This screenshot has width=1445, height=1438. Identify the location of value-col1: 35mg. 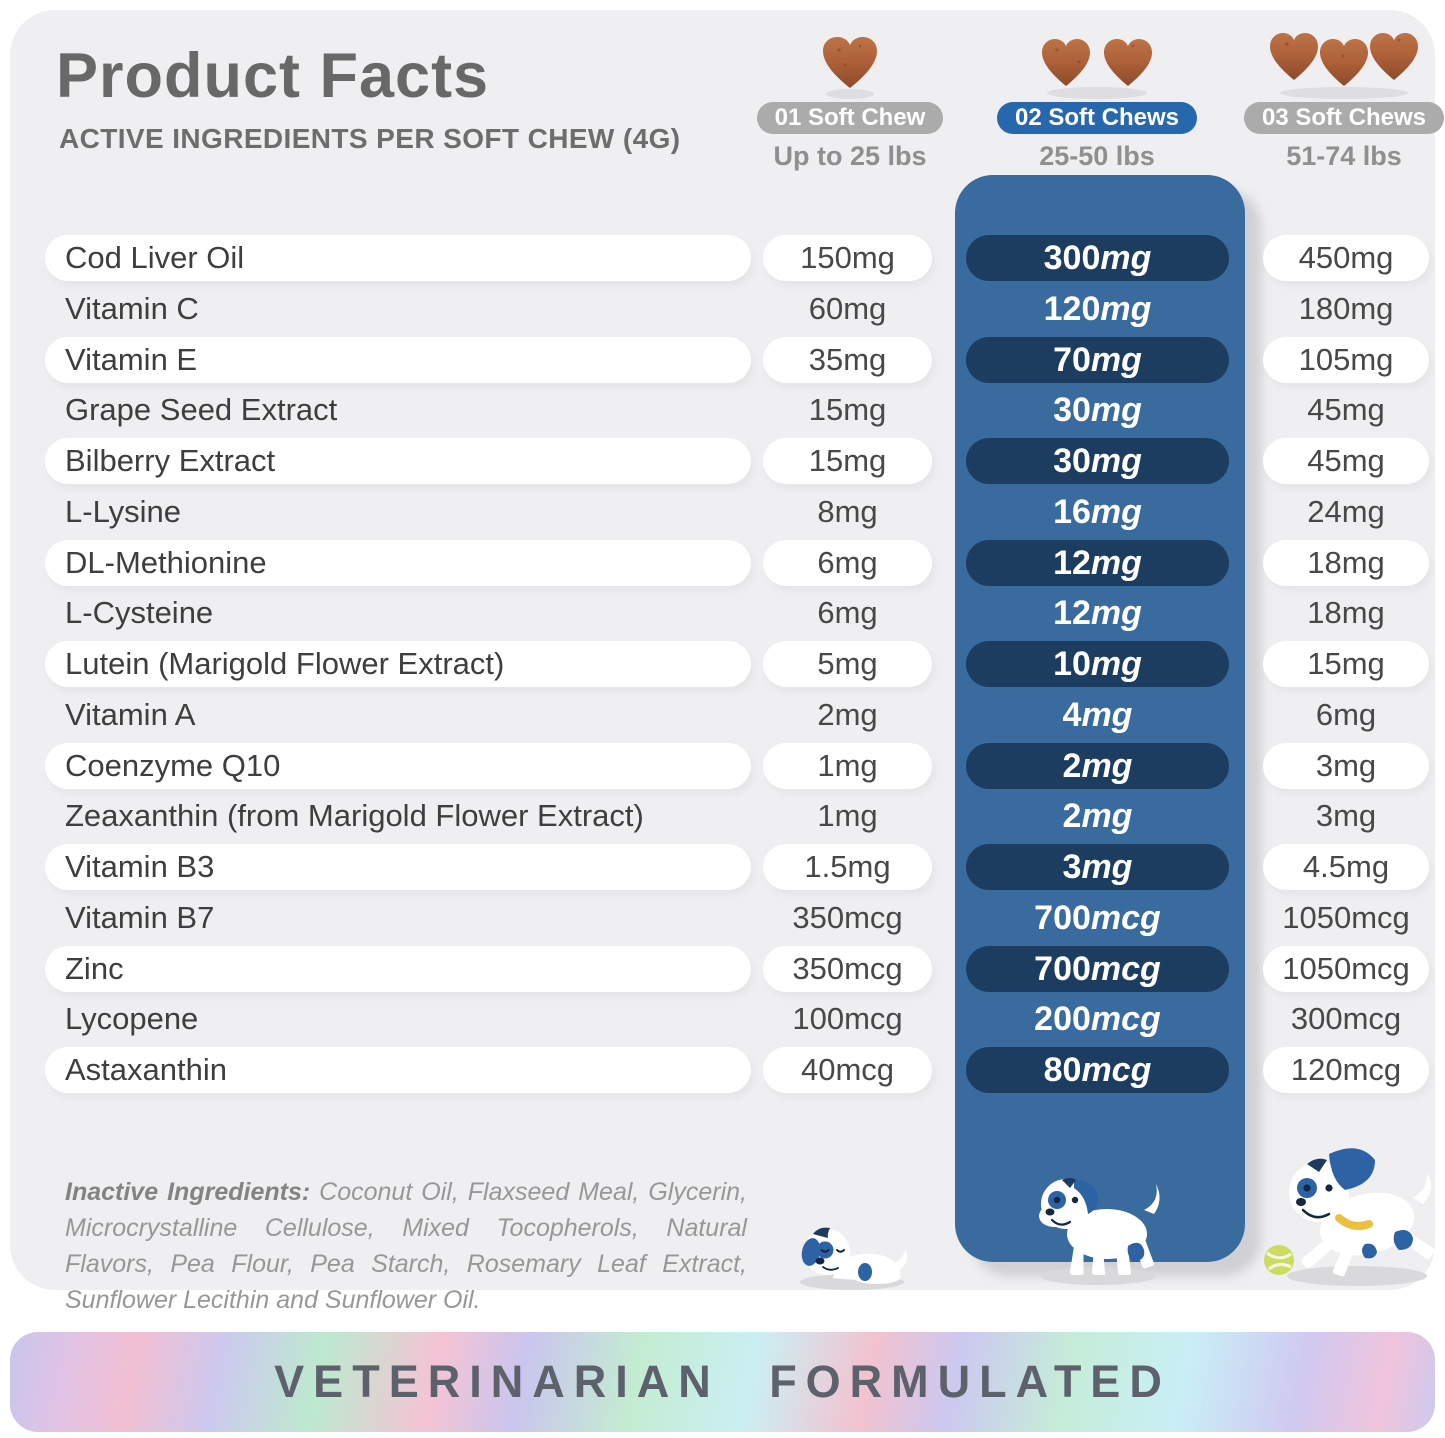
(847, 359).